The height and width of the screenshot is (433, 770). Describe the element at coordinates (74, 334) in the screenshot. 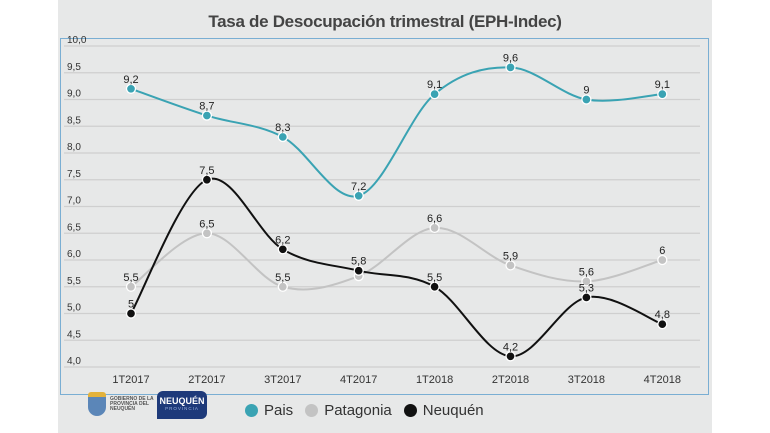

I see `y-tick-label: 4,5` at that location.